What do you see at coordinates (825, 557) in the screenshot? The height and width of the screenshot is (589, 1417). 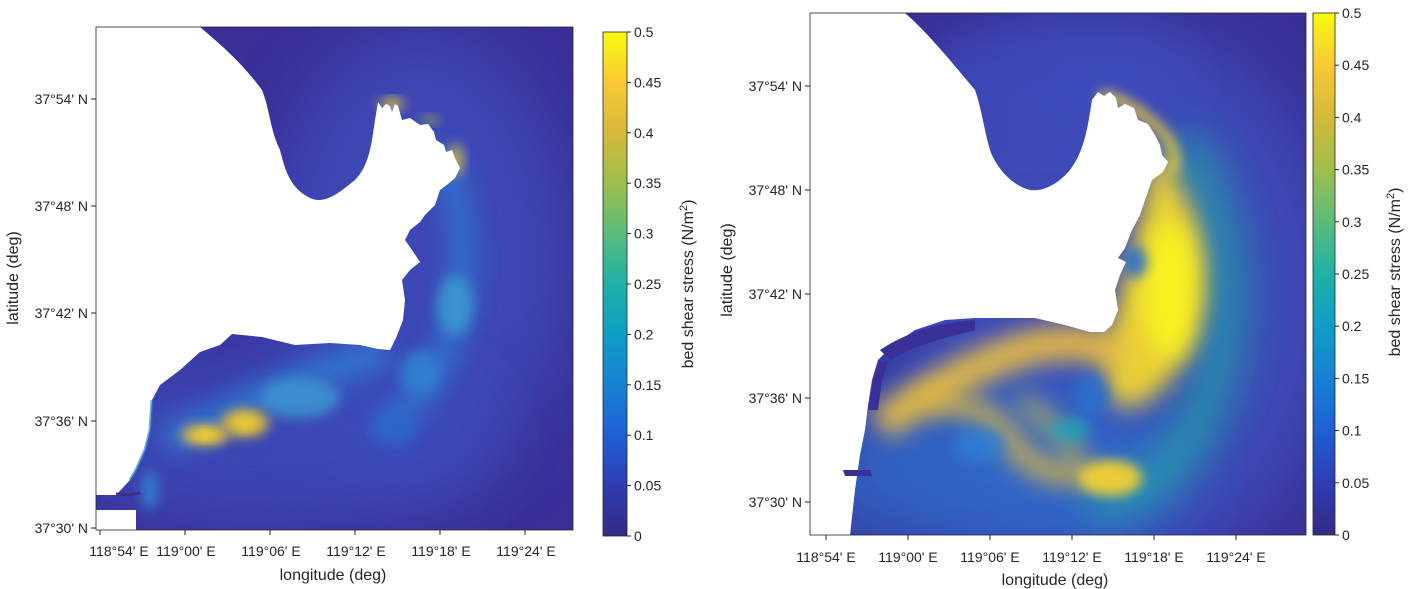 I see `right-x-tick-label: 118°54' E` at bounding box center [825, 557].